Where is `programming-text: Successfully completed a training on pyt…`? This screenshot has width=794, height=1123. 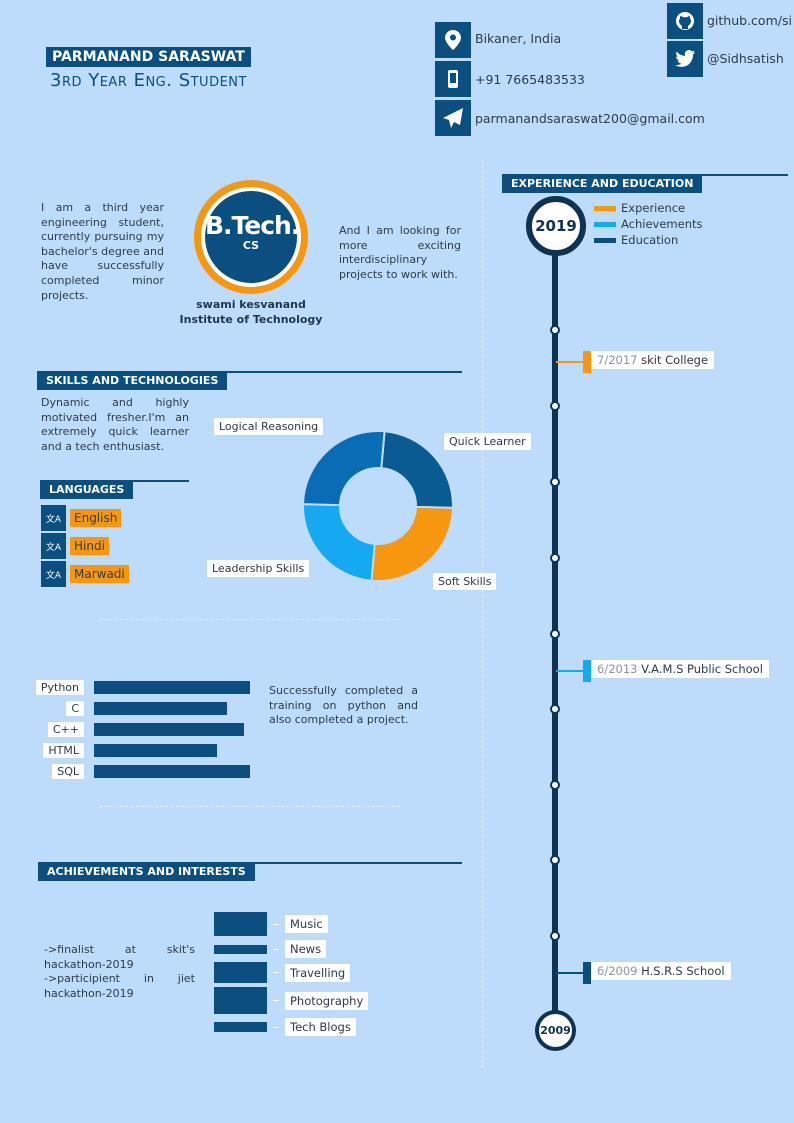 programming-text: Successfully completed a training on pyt… is located at coordinates (343, 705).